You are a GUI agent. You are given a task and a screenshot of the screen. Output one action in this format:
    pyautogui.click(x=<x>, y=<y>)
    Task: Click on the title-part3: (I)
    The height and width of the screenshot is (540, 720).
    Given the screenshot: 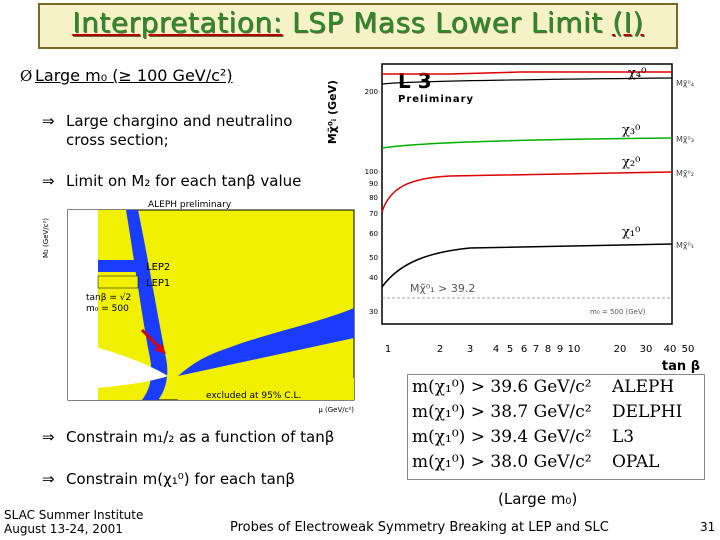 What is the action you would take?
    pyautogui.click(x=628, y=22)
    